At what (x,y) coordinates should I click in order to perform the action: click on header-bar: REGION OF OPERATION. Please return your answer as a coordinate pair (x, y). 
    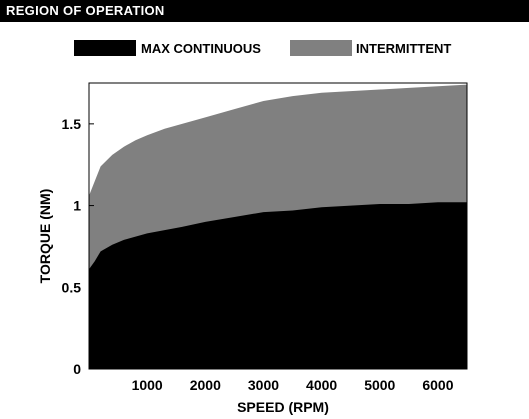
    Looking at the image, I should click on (264, 11).